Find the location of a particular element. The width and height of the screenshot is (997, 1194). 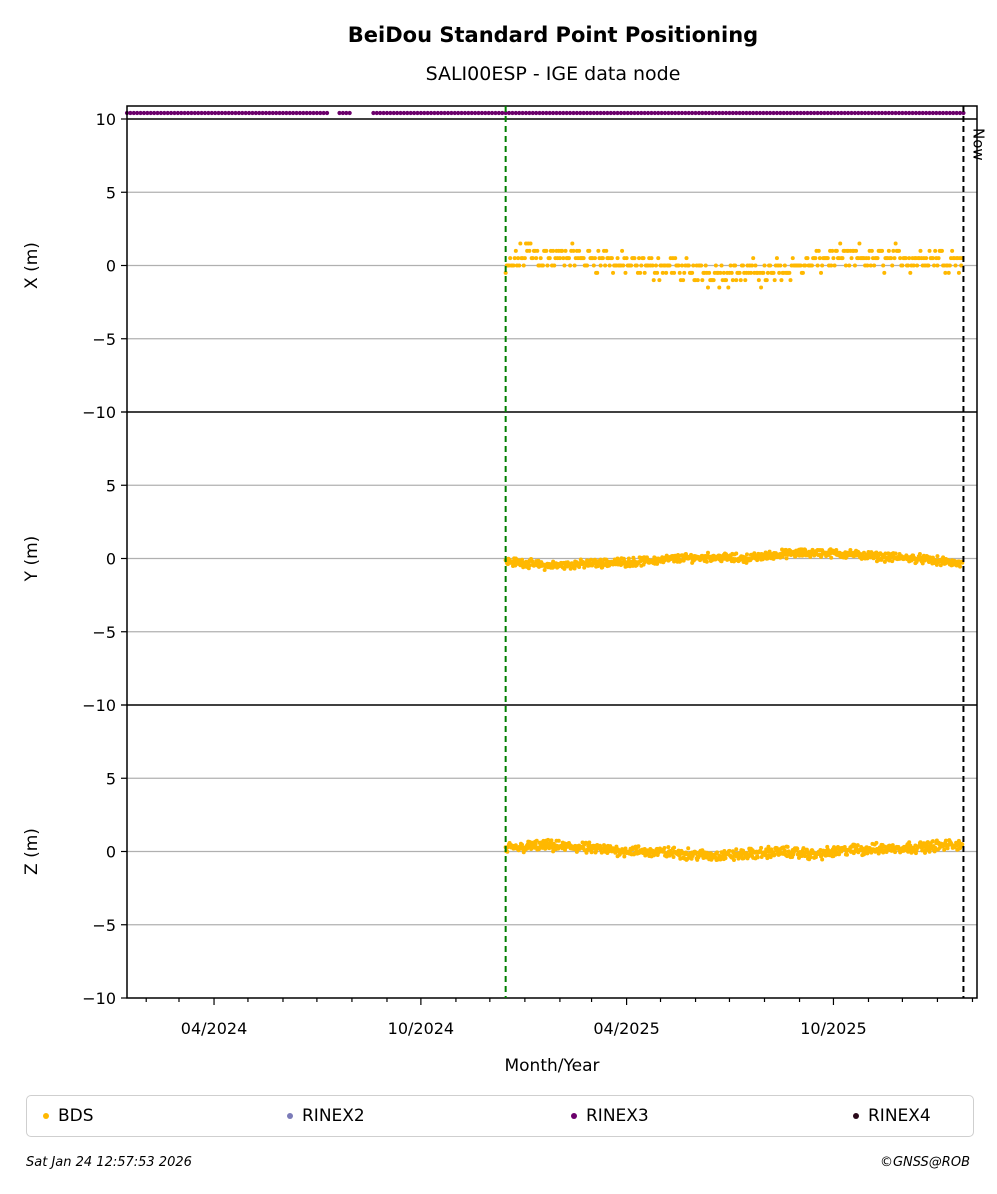

legend: BDS RINEX2 RINEX3 RINEX4 is located at coordinates (500, 1116).